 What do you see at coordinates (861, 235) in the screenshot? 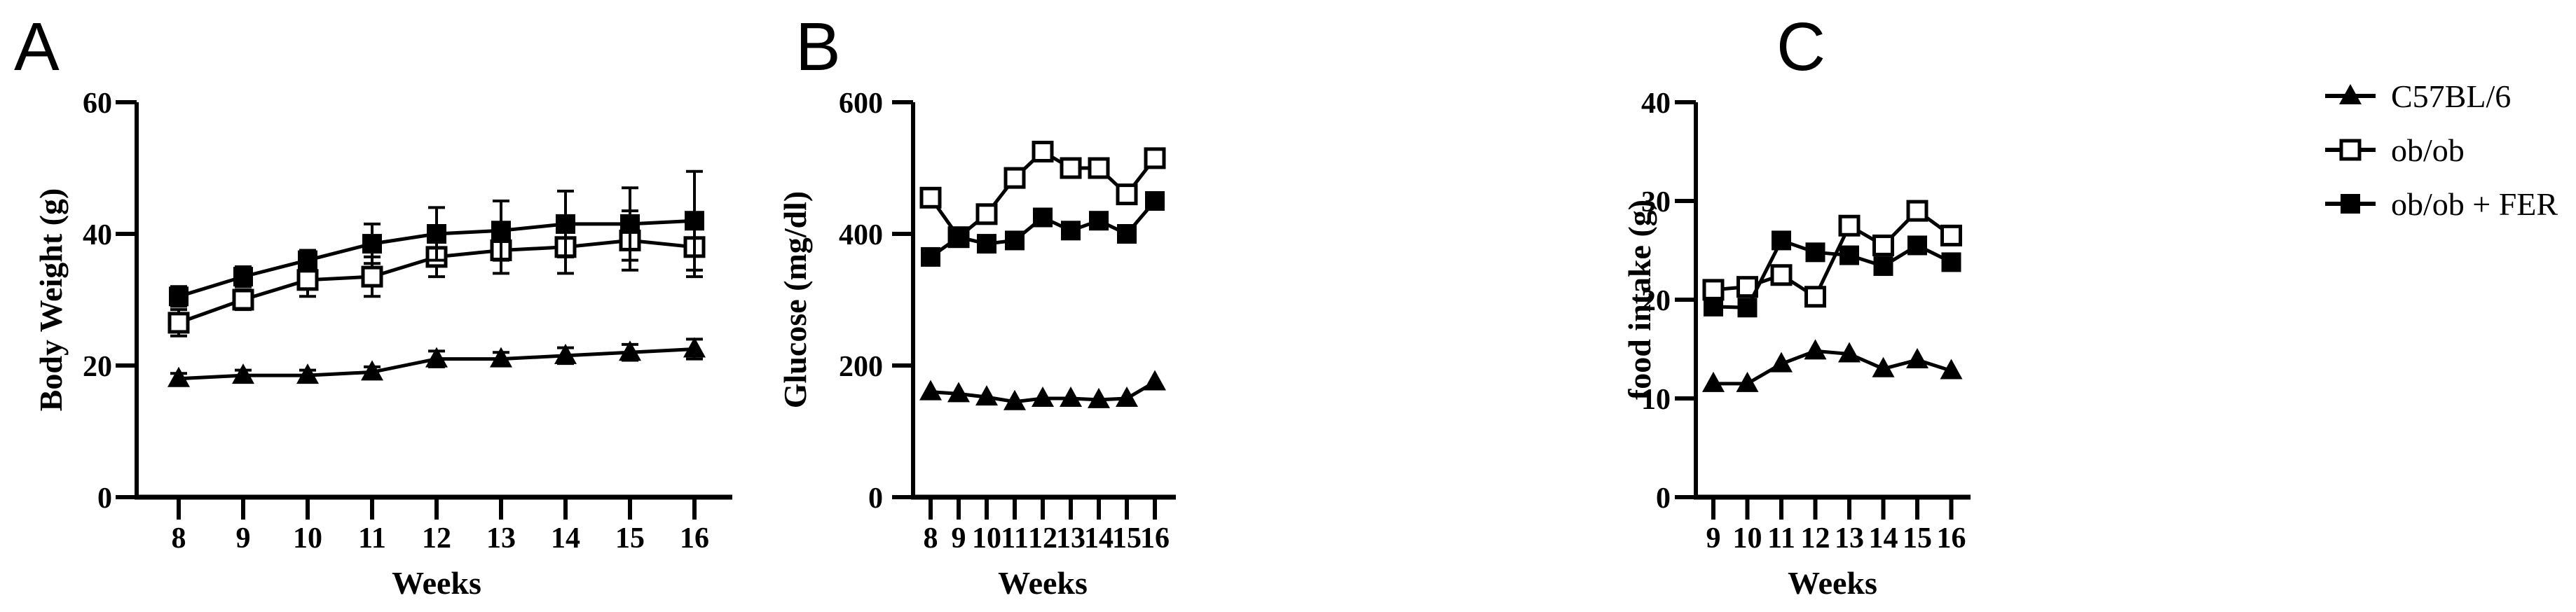
I see `y-tick-label: 400` at bounding box center [861, 235].